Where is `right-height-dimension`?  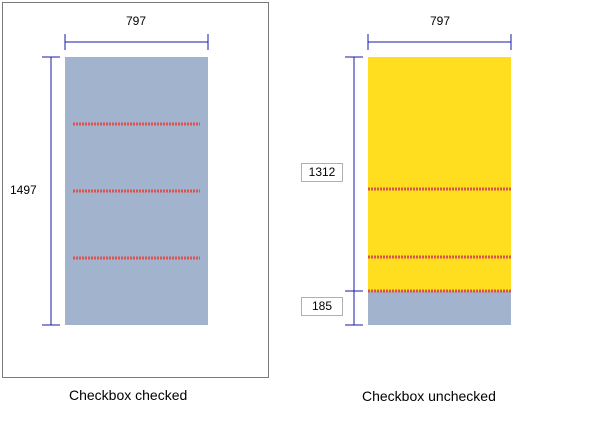
right-height-dimension is located at coordinates (354, 191).